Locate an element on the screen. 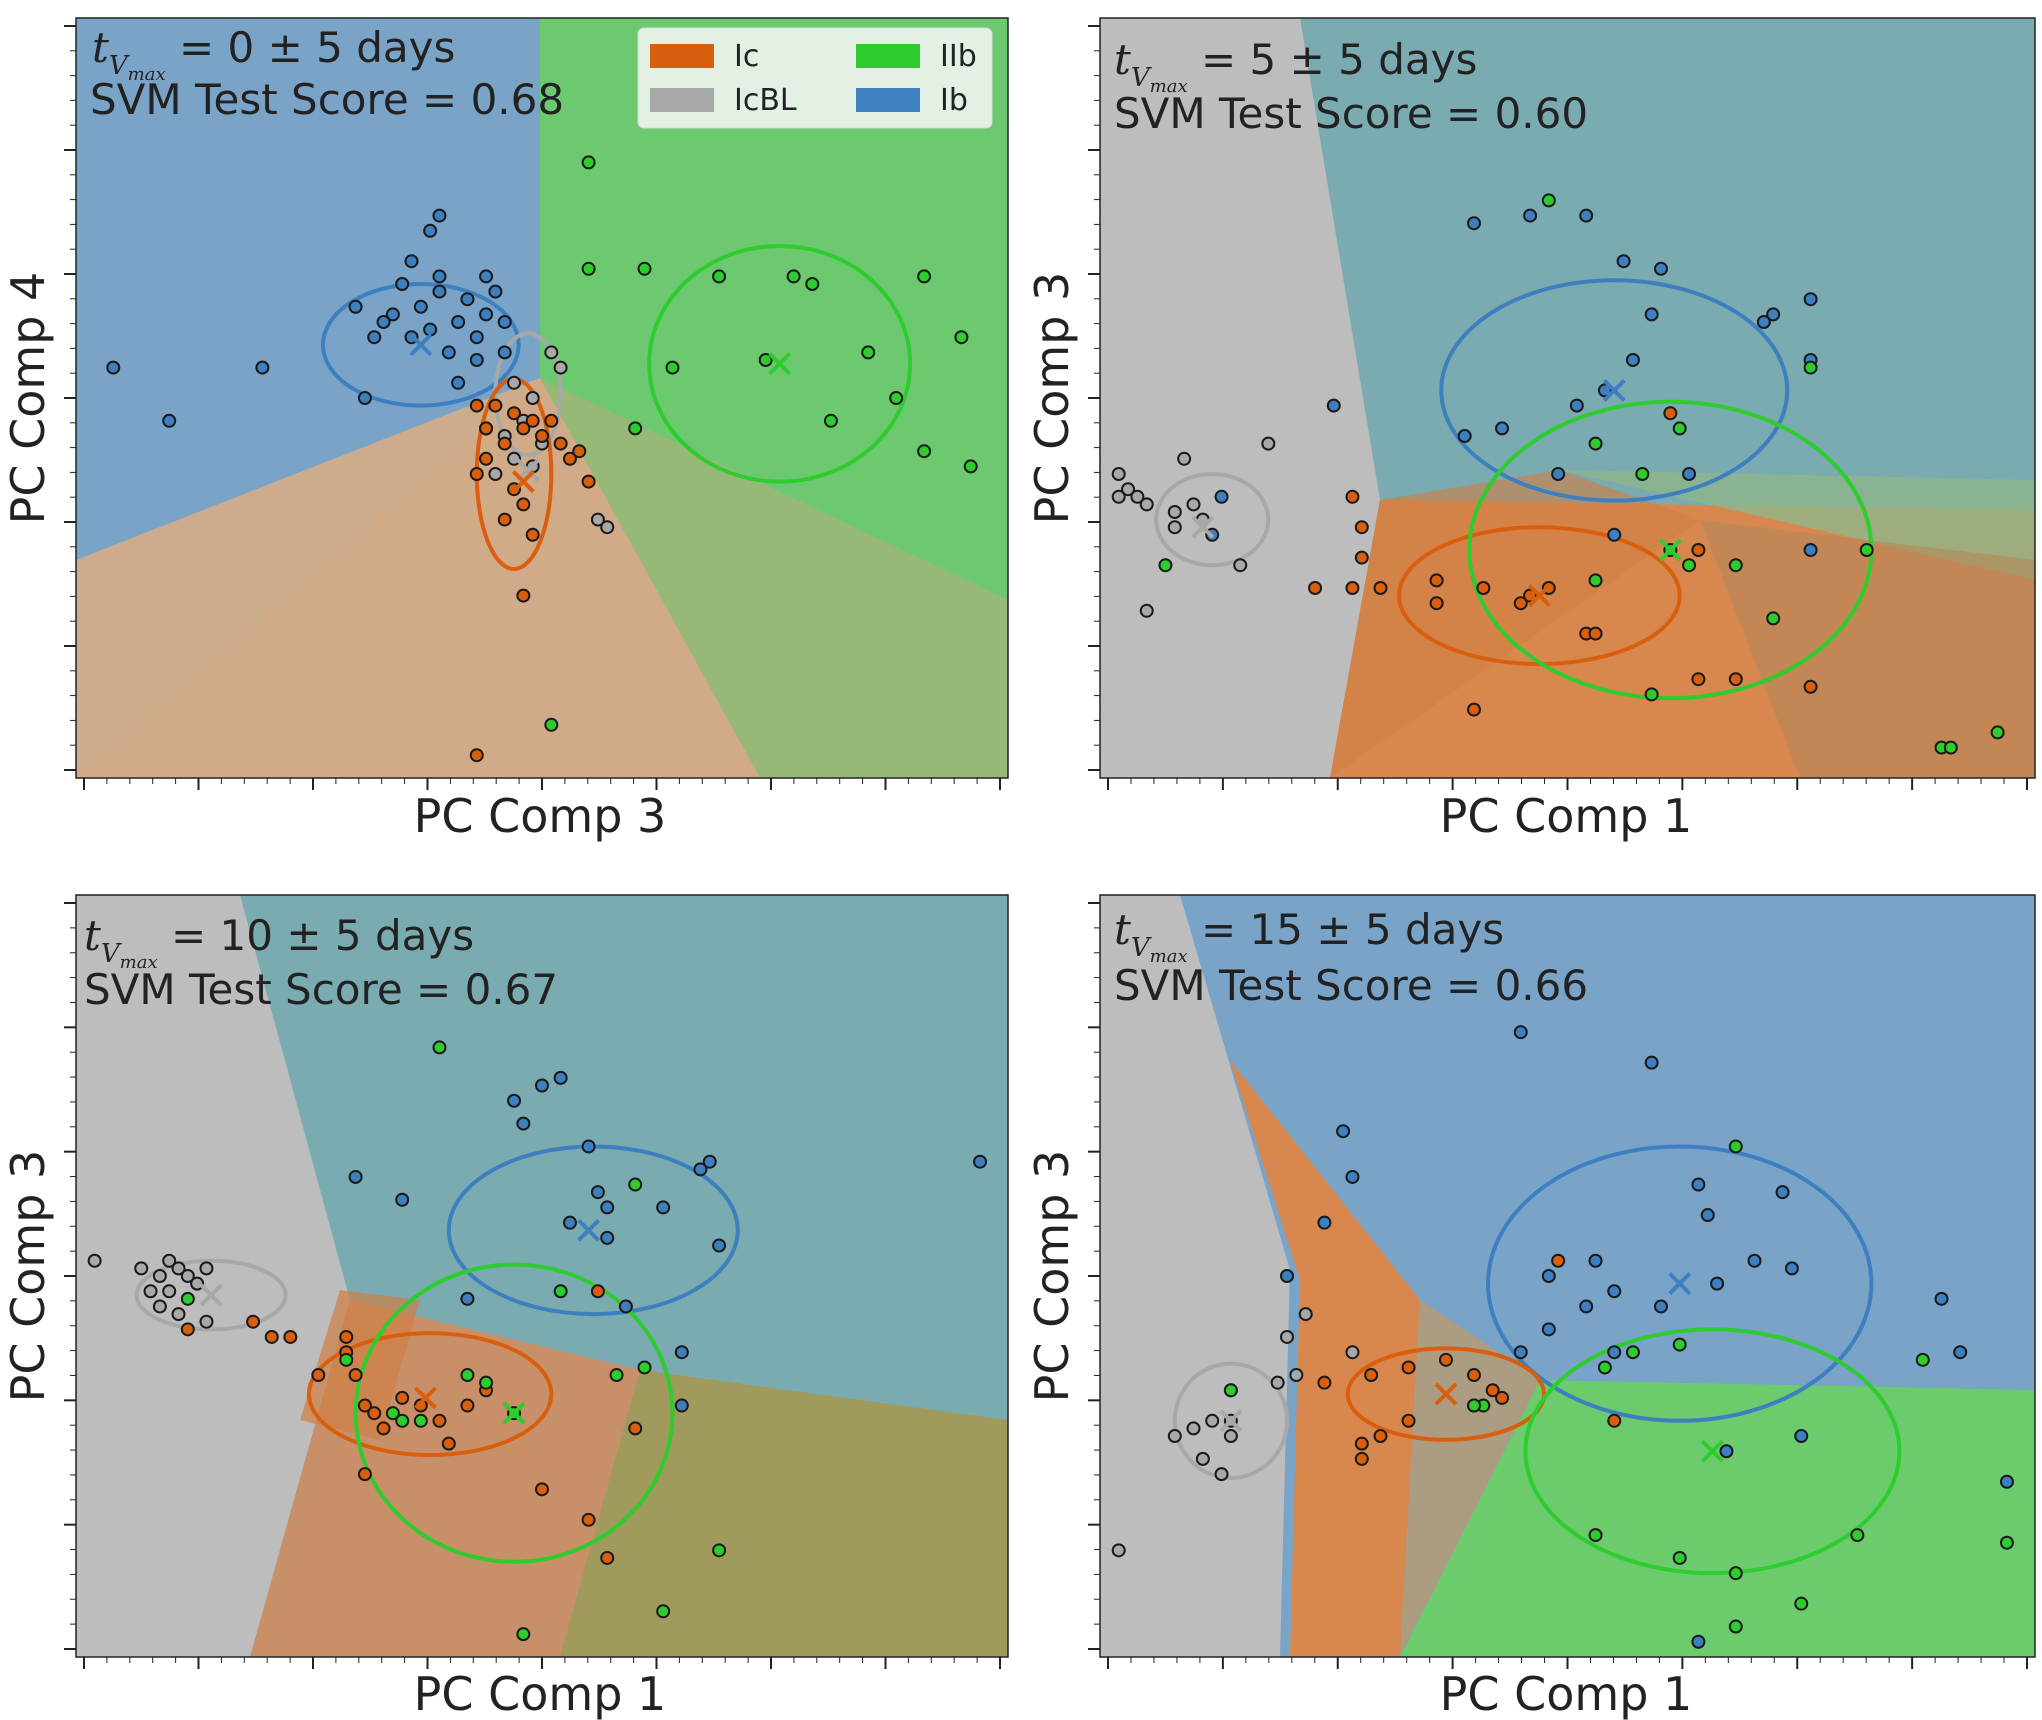 The width and height of the screenshot is (2042, 1720). panel-0-xlabel: PC Comp 3 is located at coordinates (540, 816).